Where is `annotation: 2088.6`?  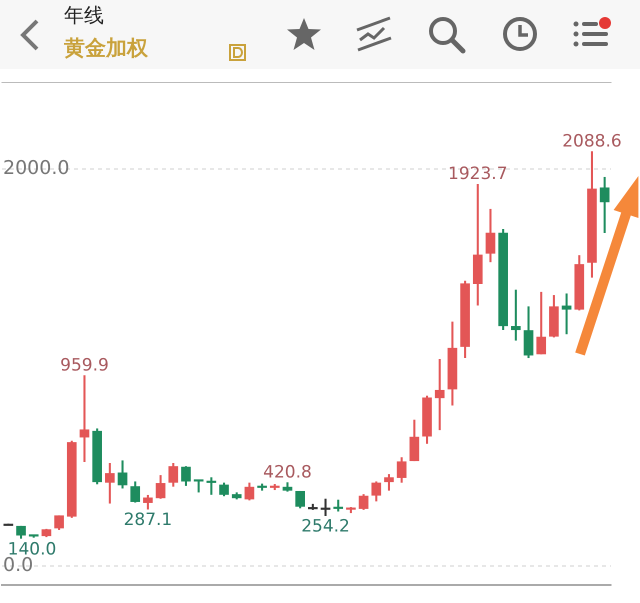 annotation: 2088.6 is located at coordinates (592, 141).